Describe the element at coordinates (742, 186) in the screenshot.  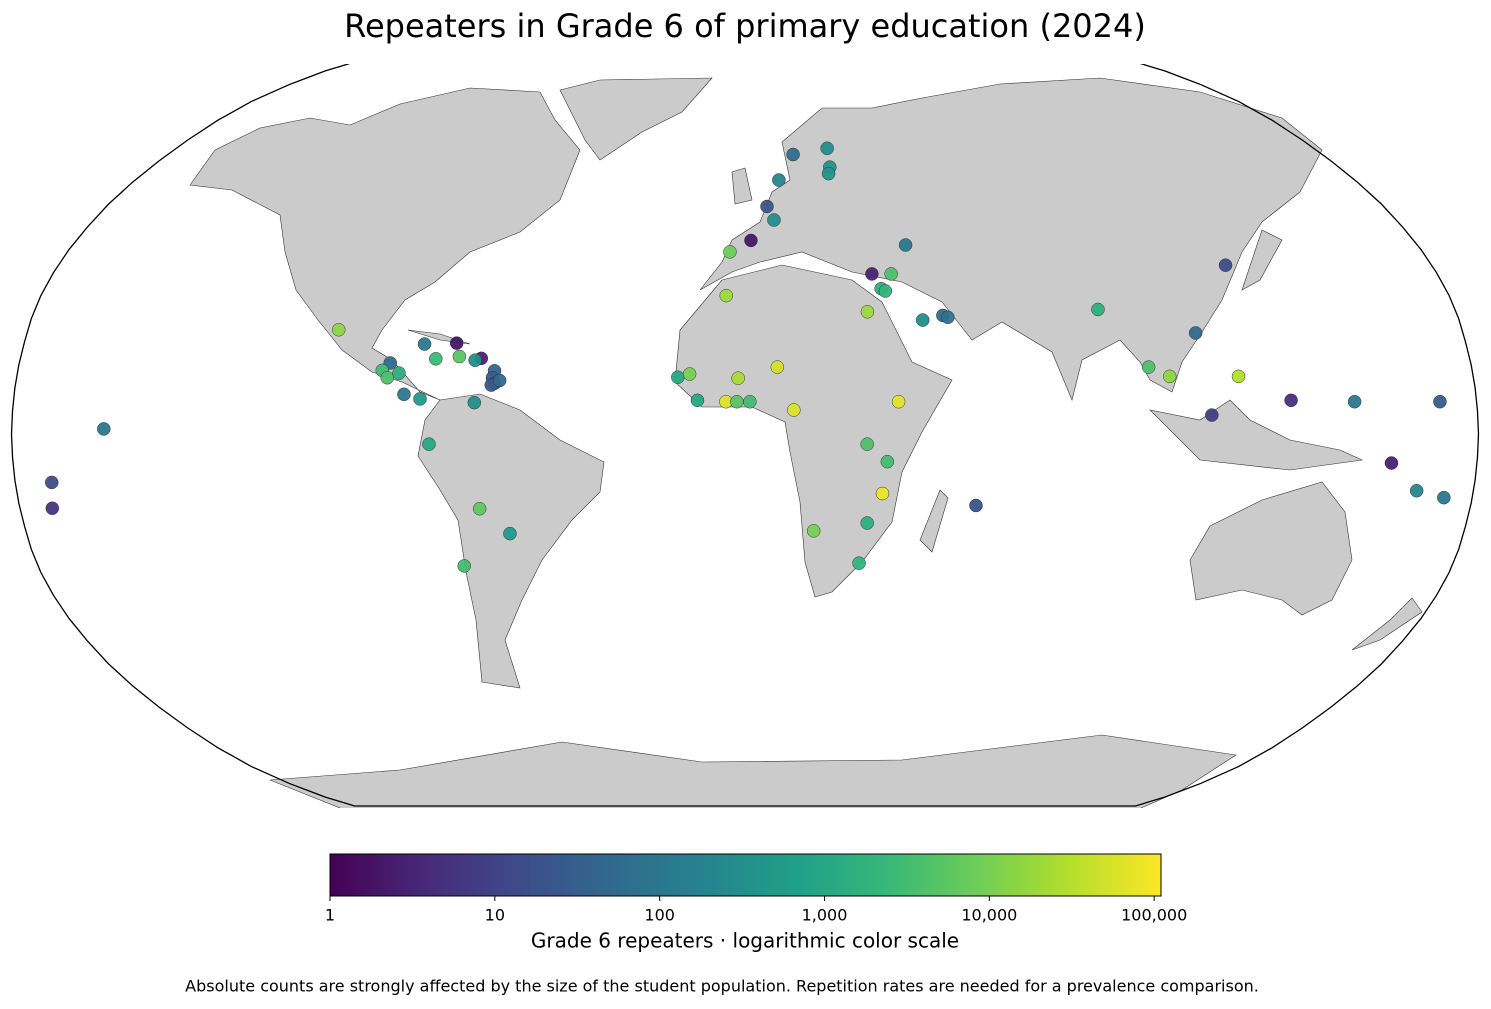
I see `uk` at that location.